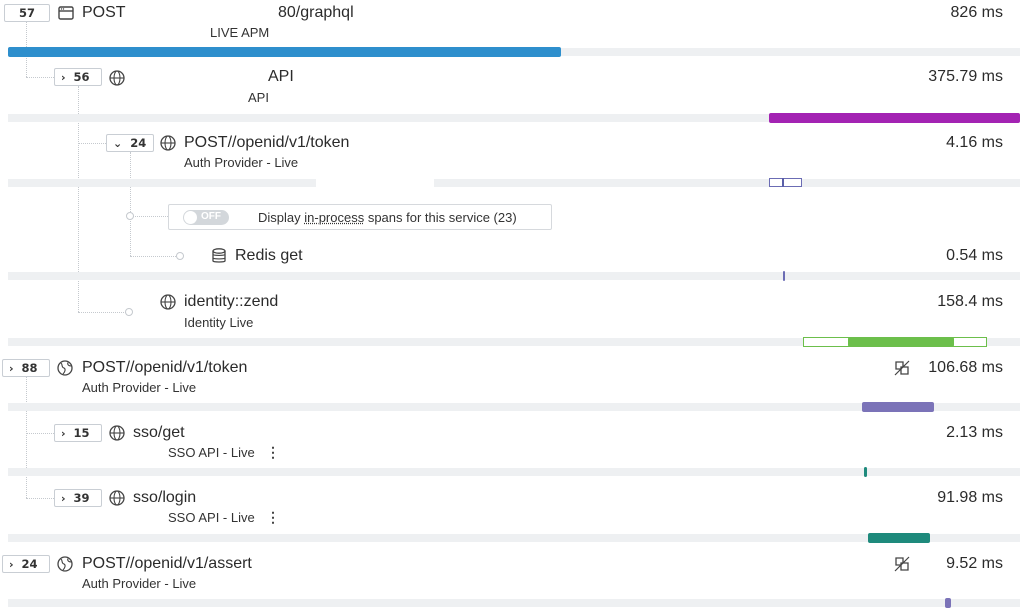 This screenshot has width=1024, height=615. What do you see at coordinates (165, 497) in the screenshot?
I see `span-name: sso/login` at bounding box center [165, 497].